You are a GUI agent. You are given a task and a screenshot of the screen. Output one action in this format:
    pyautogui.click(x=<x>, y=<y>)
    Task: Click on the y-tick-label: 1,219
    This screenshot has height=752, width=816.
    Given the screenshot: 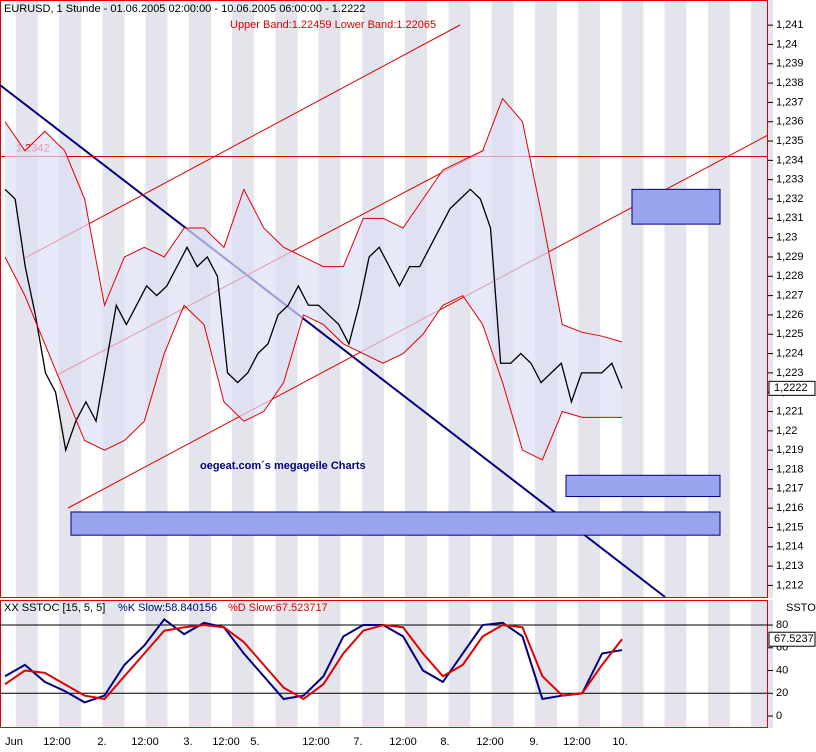 What is the action you would take?
    pyautogui.click(x=790, y=450)
    